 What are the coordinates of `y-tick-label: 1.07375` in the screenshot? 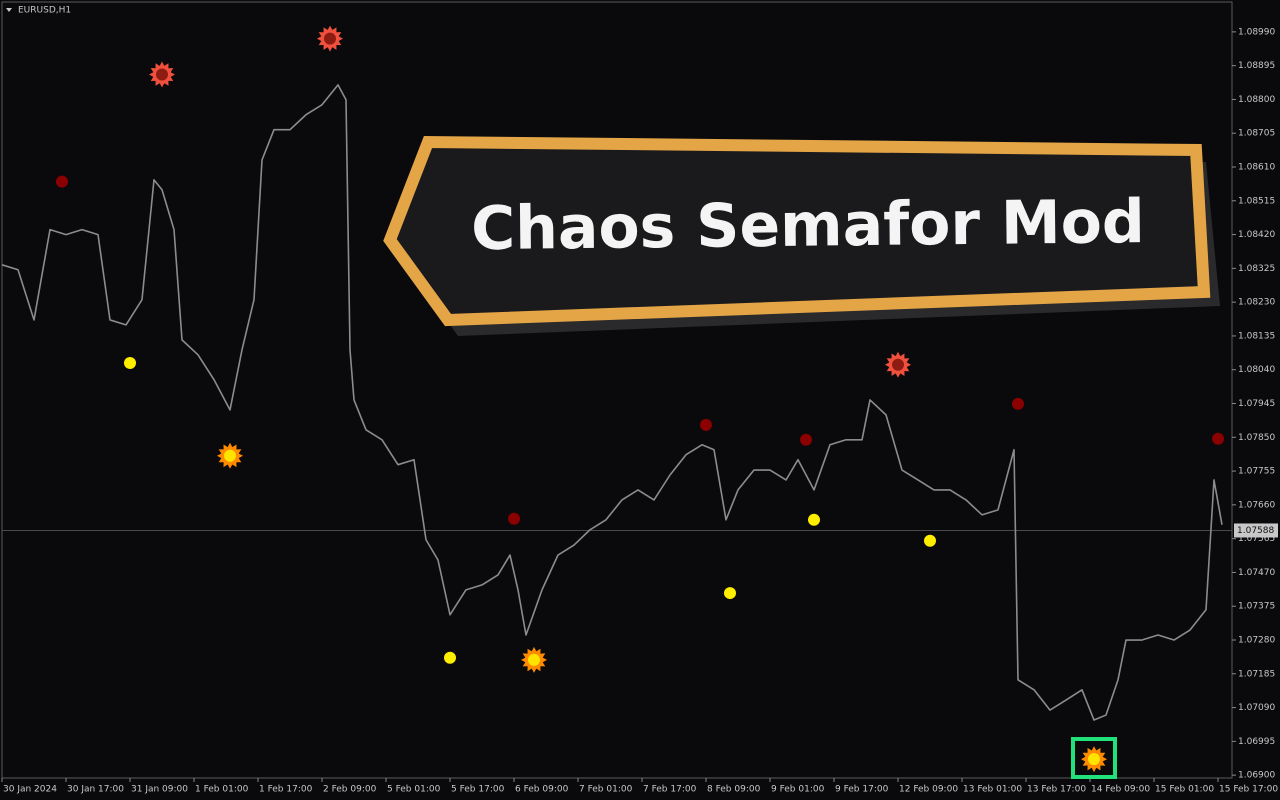 It's located at (1256, 607).